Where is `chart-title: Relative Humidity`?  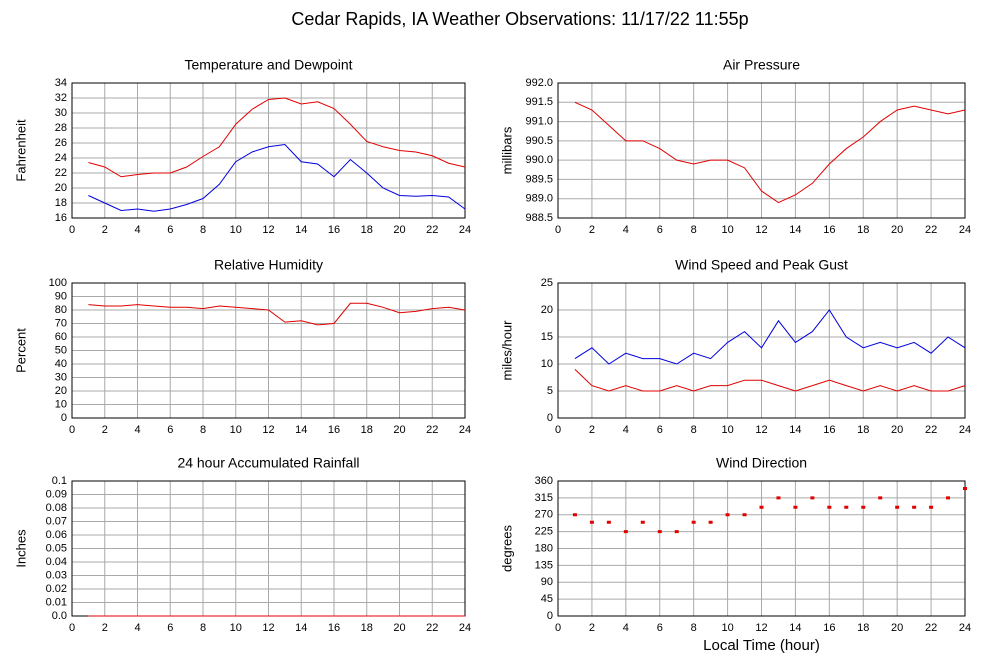 chart-title: Relative Humidity is located at coordinates (268, 265).